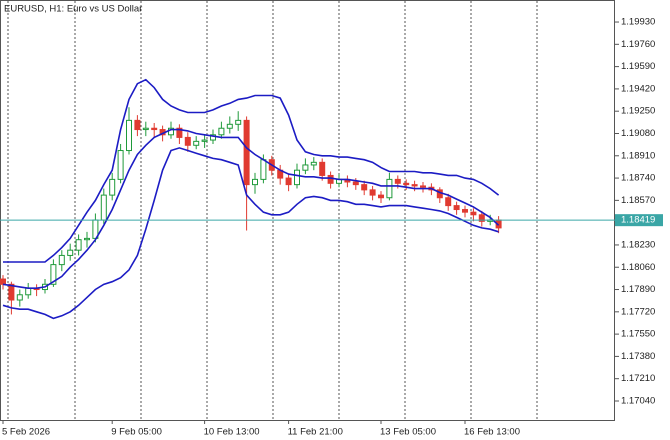 This screenshot has height=440, width=670. What do you see at coordinates (638, 111) in the screenshot?
I see `y-tick-label: 1.19250` at bounding box center [638, 111].